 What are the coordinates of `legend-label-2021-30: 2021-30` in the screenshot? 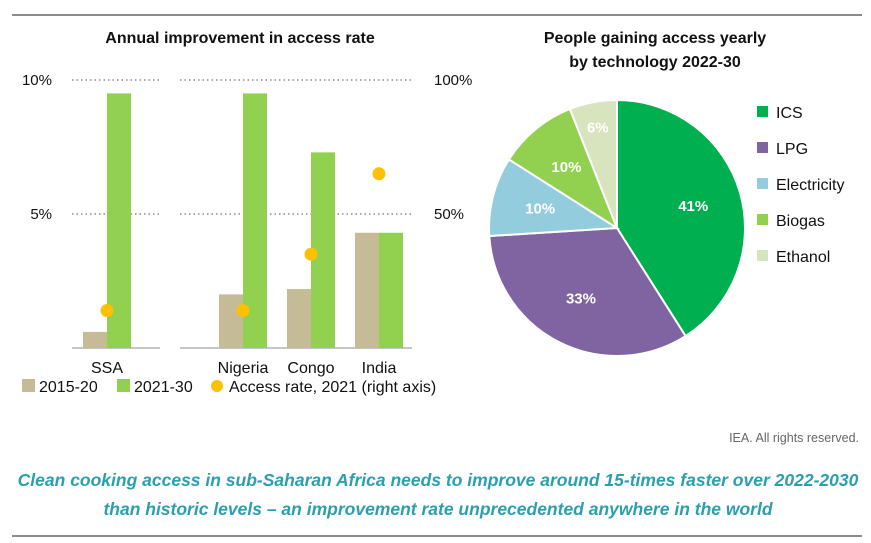 It's located at (163, 387).